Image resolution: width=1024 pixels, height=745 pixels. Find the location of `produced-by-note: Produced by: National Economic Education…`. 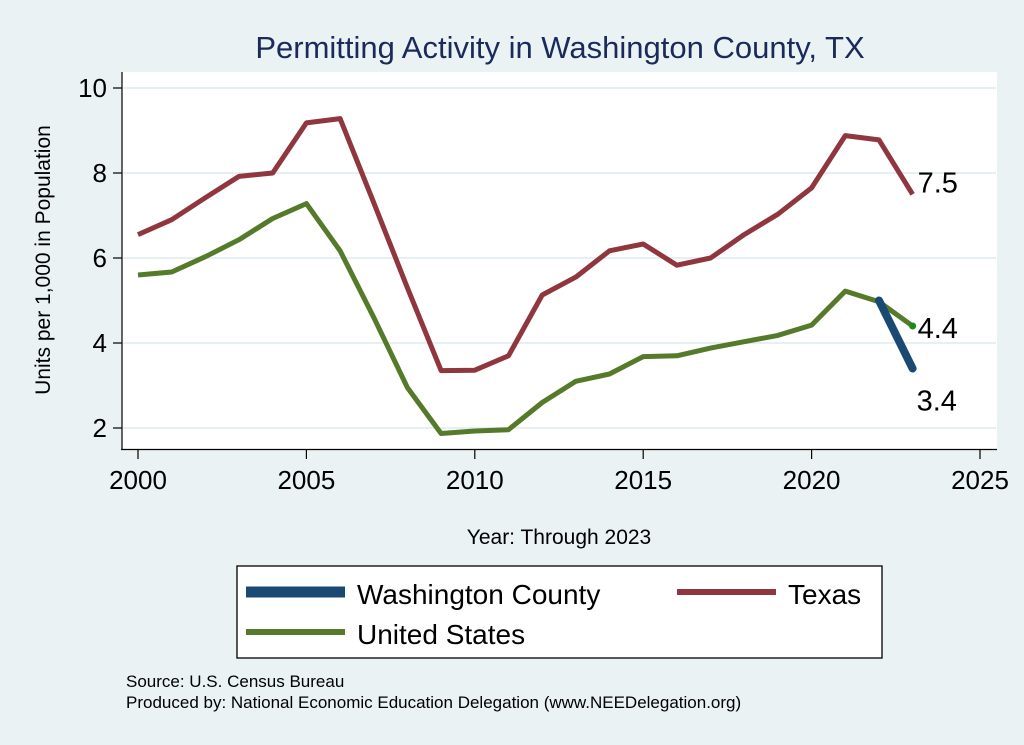

produced-by-note: Produced by: National Economic Education… is located at coordinates (433, 702).